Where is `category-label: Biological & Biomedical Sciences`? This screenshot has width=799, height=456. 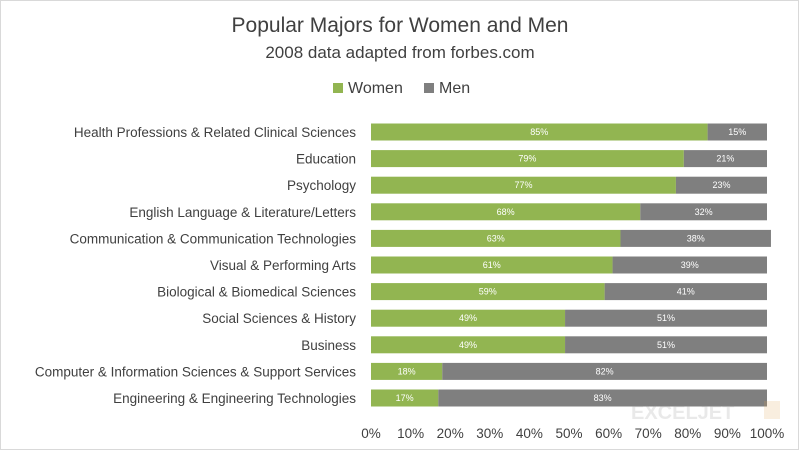
category-label: Biological & Biomedical Sciences is located at coordinates (256, 292).